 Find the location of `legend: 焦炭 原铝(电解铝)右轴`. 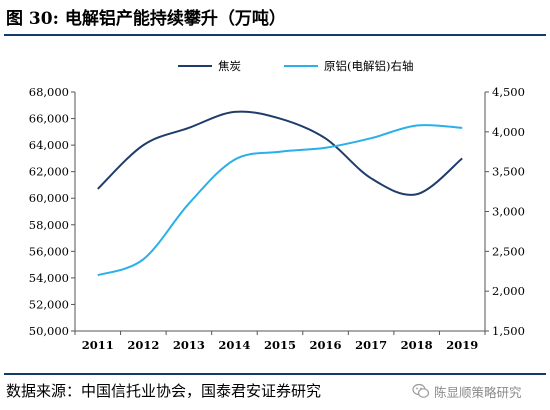

legend: 焦炭 原铝(电解铝)右轴 is located at coordinates (295, 66).